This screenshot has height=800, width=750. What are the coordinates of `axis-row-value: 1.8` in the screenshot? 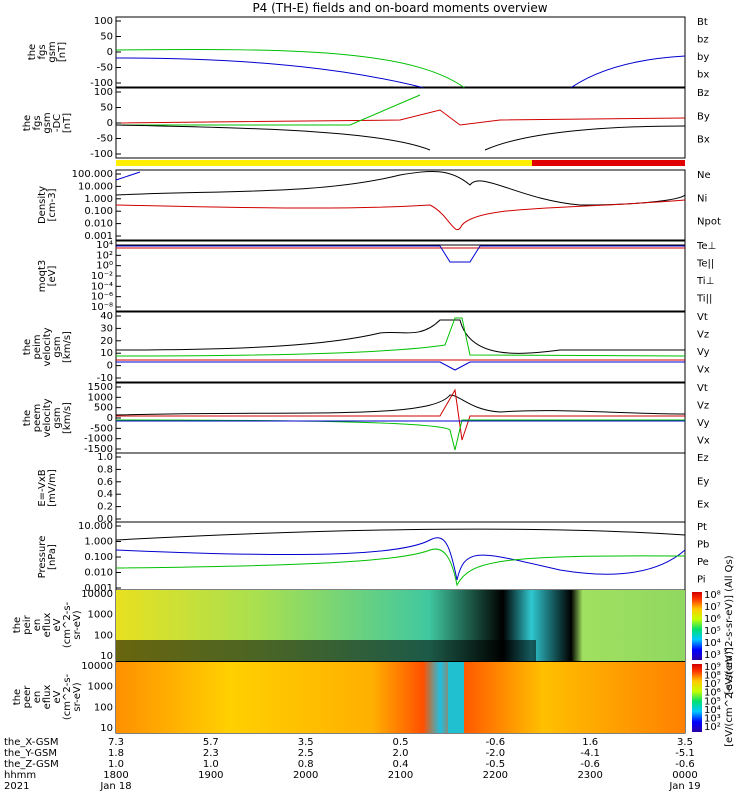 It's located at (116, 753).